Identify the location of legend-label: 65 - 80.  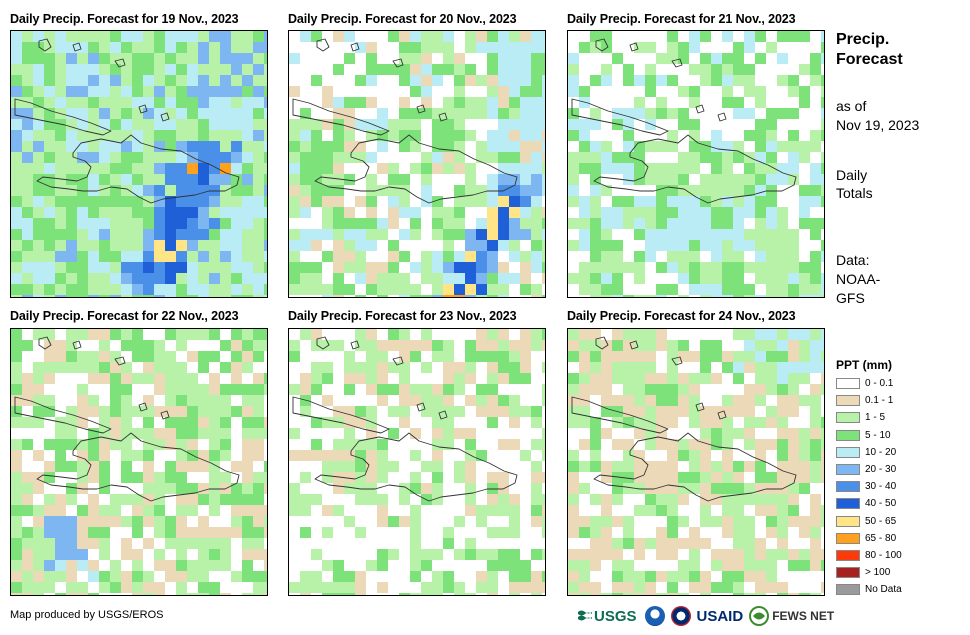
(881, 538).